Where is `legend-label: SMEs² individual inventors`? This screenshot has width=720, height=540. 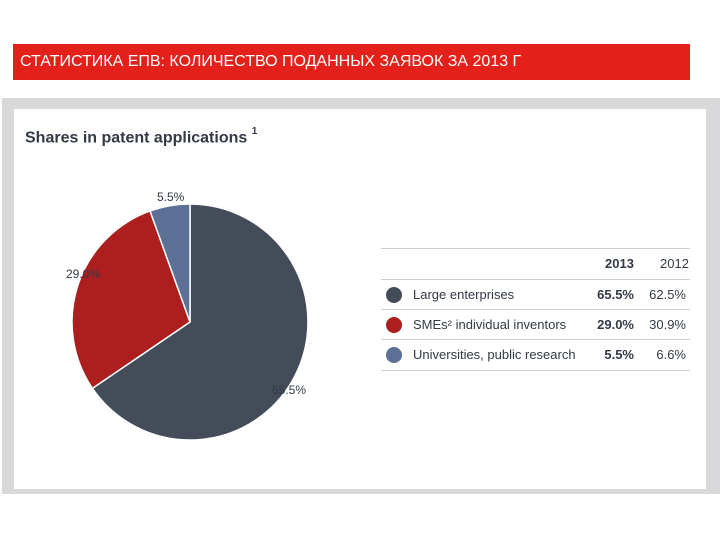
legend-label: SMEs² individual inventors is located at coordinates (490, 324).